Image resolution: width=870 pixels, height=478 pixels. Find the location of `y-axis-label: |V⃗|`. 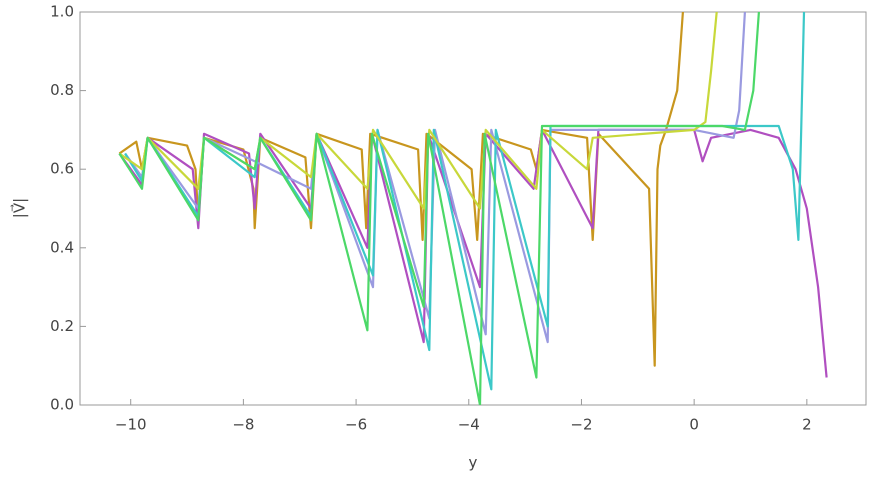

y-axis-label: |V⃗| is located at coordinates (19, 208).